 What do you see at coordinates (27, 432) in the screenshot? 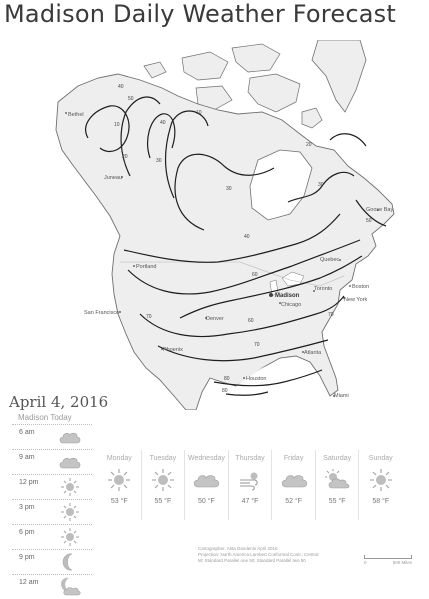
I see `hour-label: 6 am` at bounding box center [27, 432].